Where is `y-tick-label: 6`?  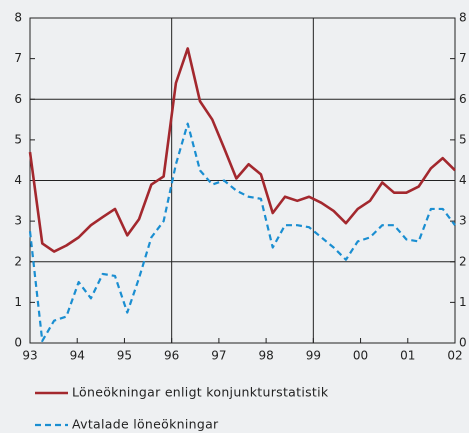 y-tick-label: 6 is located at coordinates (18, 99).